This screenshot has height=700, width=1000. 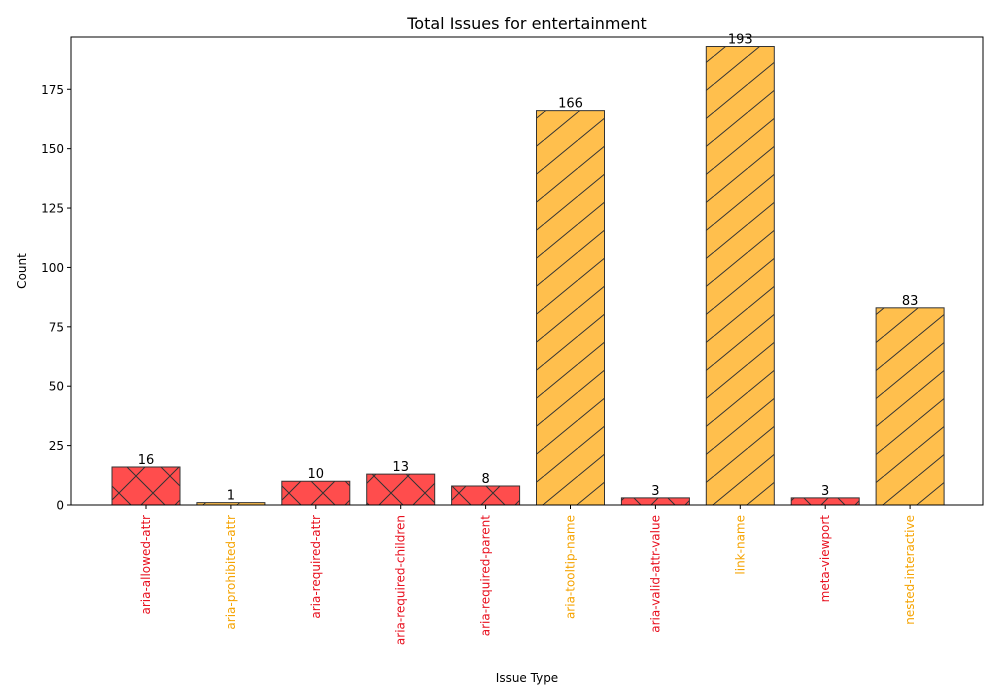 I want to click on data-label-aria-tooltip-name: 166, so click(x=570, y=104).